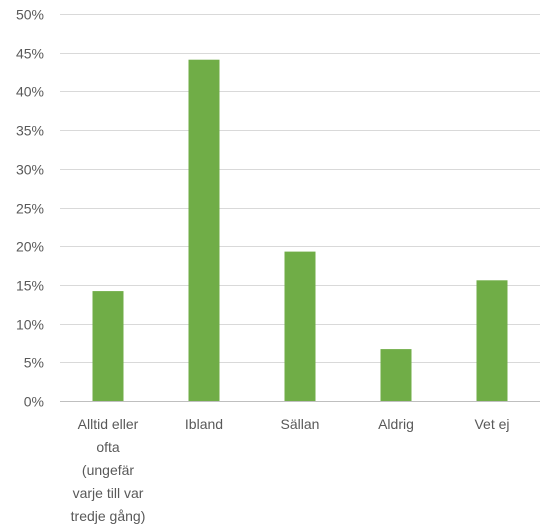 This screenshot has height=529, width=541. What do you see at coordinates (34, 363) in the screenshot?
I see `y-tick-label: 5%` at bounding box center [34, 363].